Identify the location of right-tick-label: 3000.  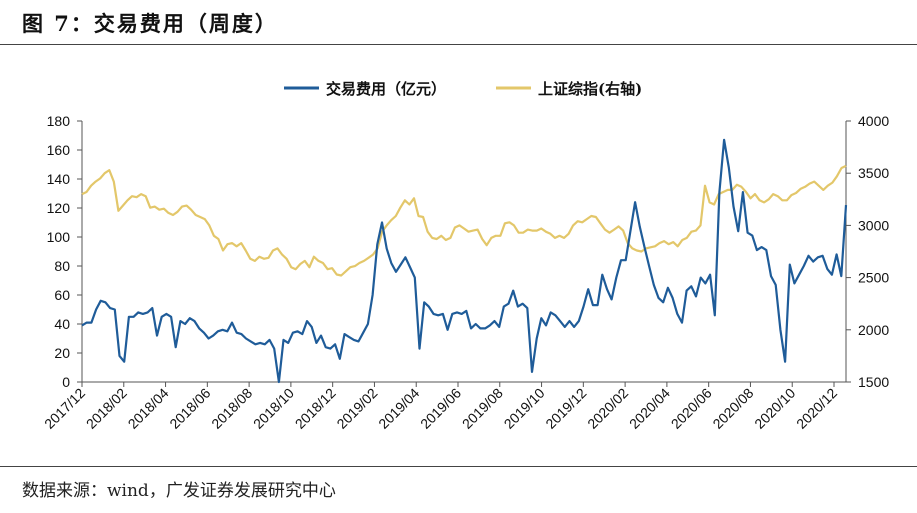
(873, 225).